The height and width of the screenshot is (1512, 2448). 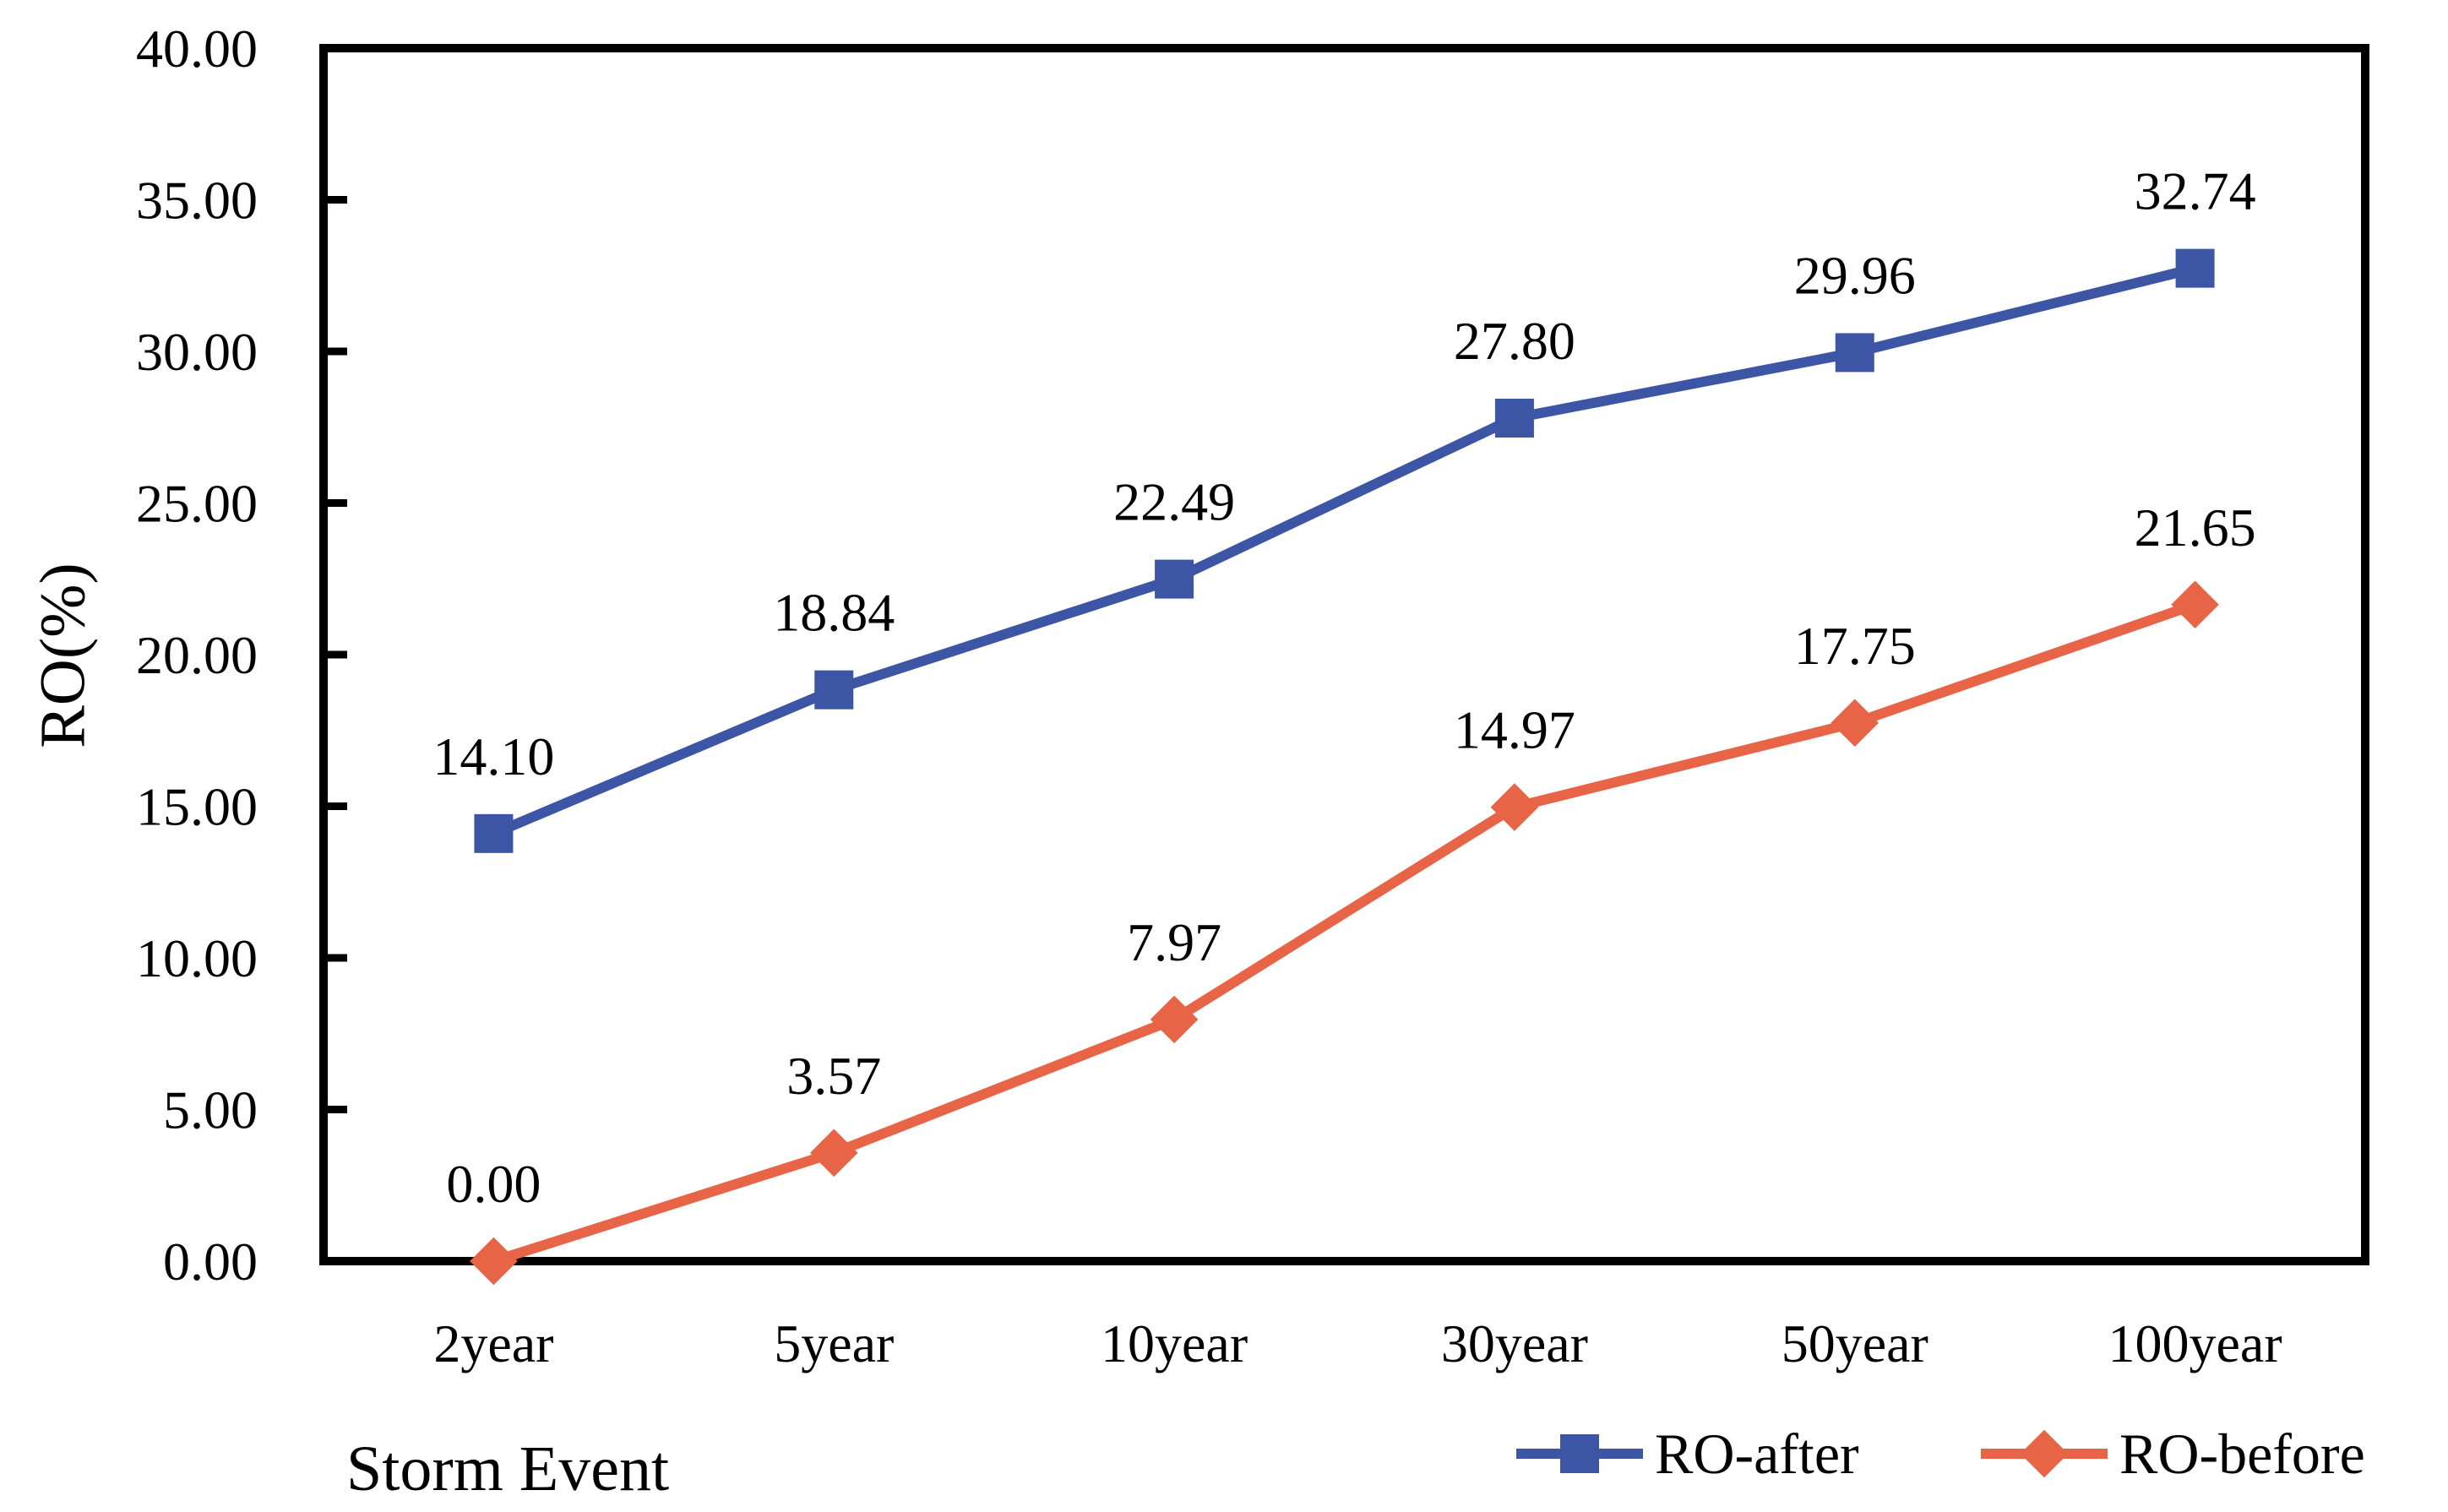 What do you see at coordinates (1580, 1453) in the screenshot?
I see `legend-marker-square-icon` at bounding box center [1580, 1453].